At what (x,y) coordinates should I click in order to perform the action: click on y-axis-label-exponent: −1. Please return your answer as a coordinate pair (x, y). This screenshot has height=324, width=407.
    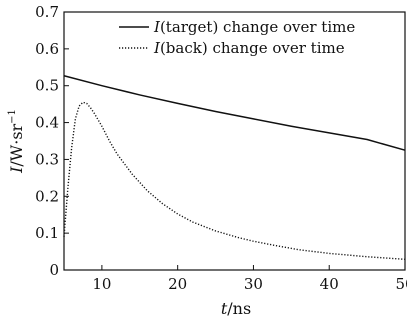
    Looking at the image, I should click on (12, 116).